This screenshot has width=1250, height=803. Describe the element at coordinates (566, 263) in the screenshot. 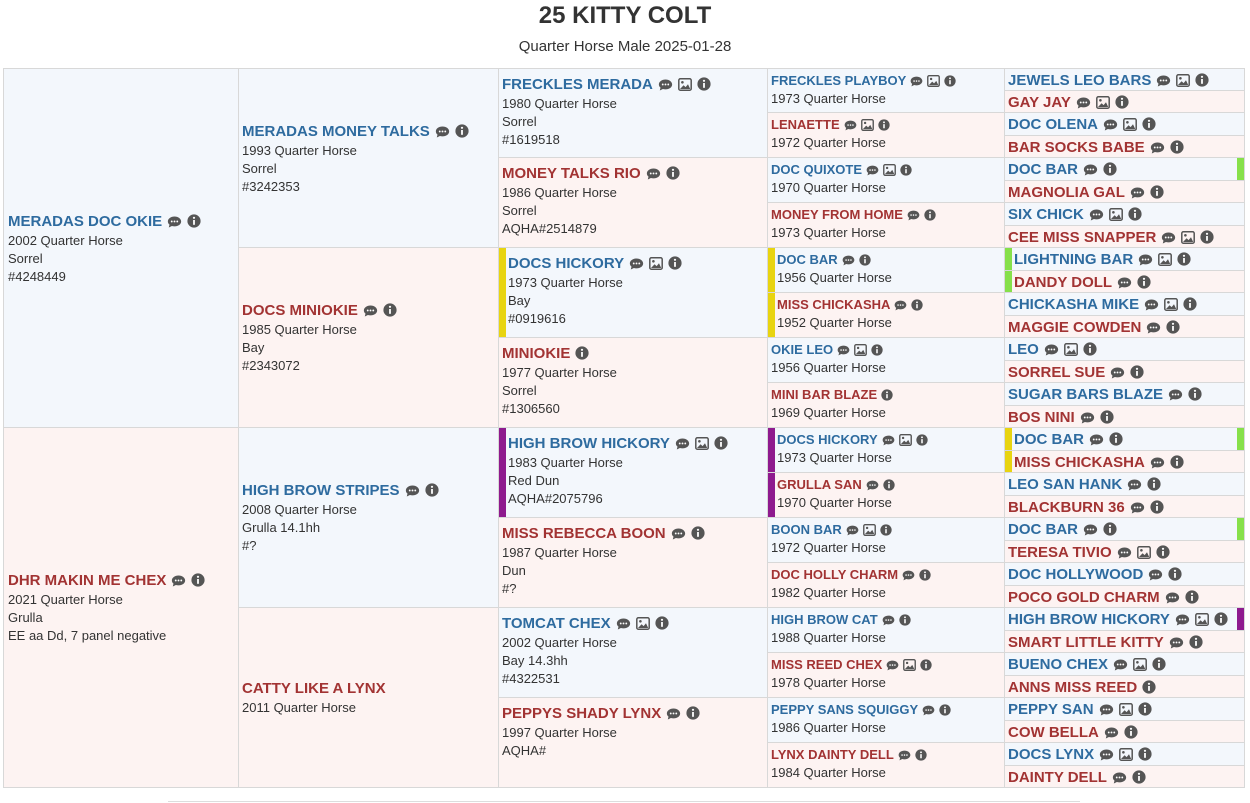

I see `horse-name-link: DOCS HICKORY` at that location.